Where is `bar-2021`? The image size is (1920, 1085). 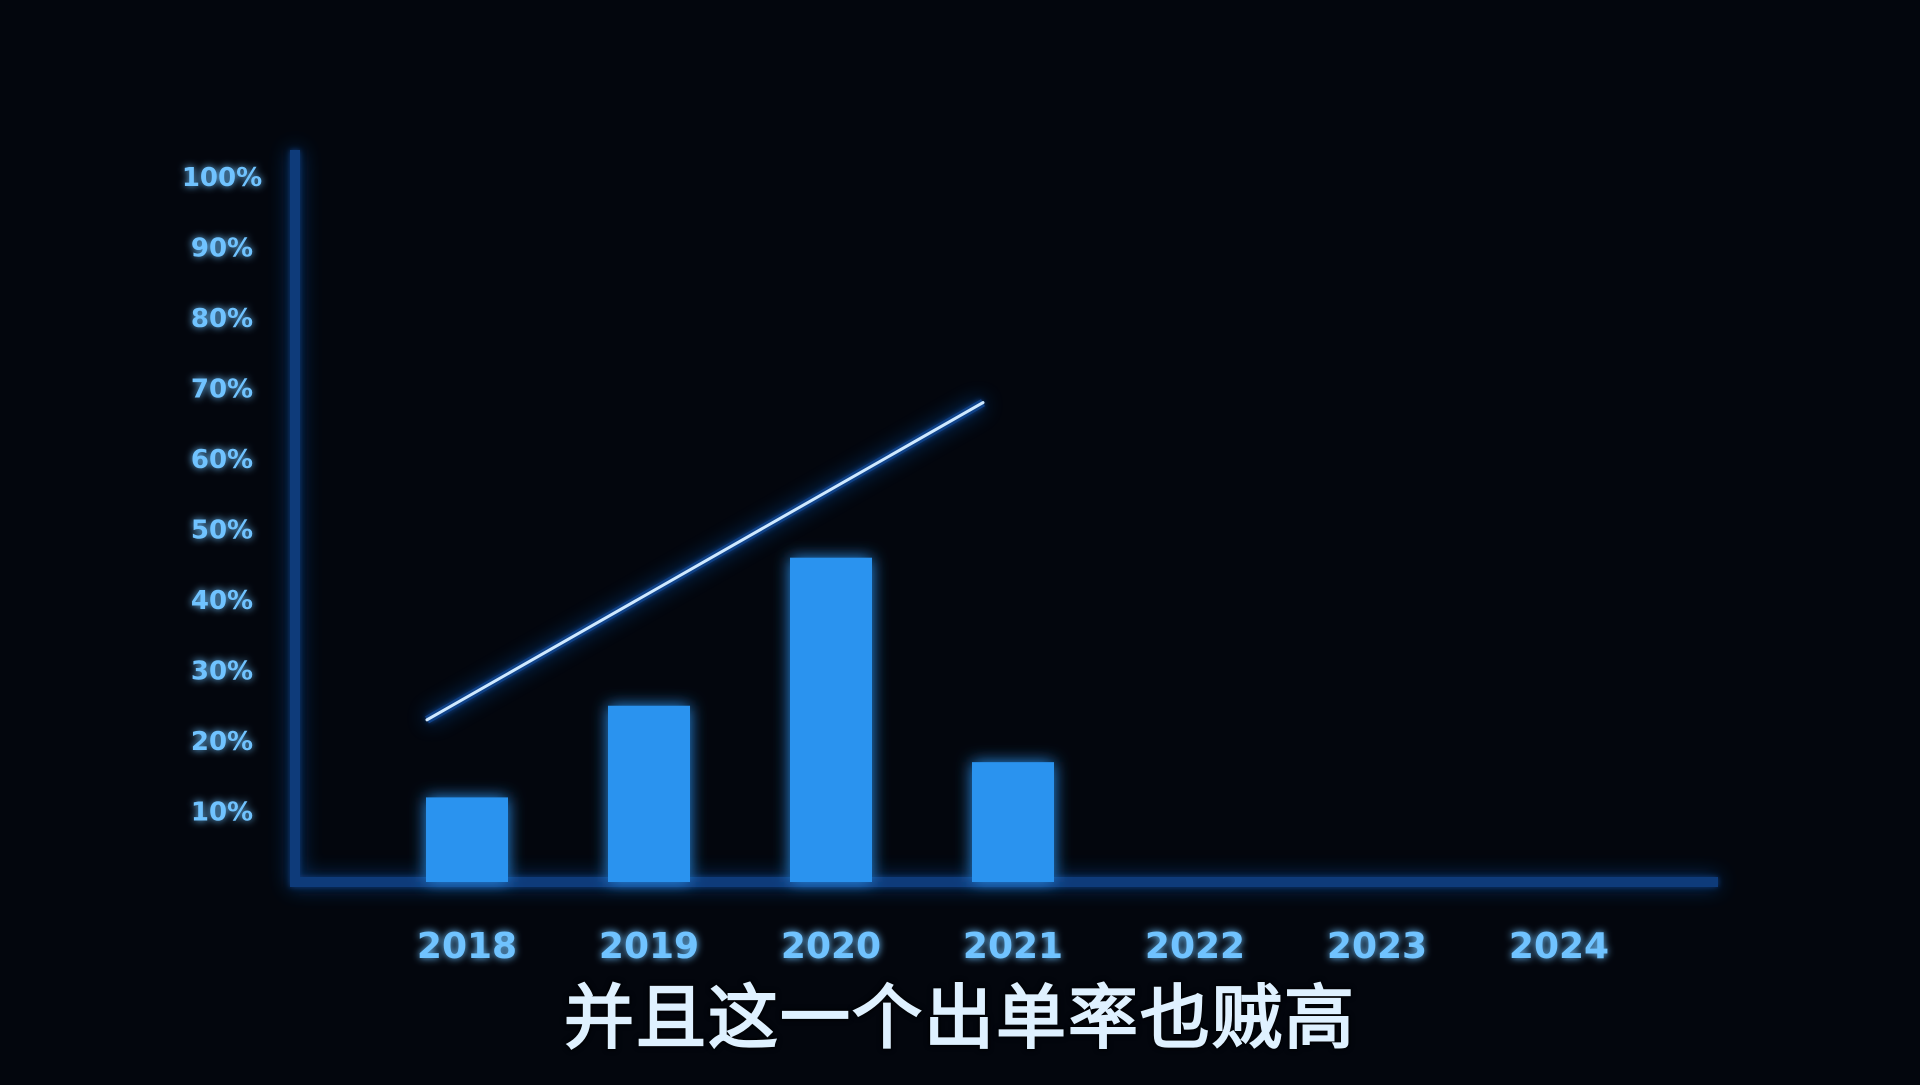
bar-2021 is located at coordinates (1013, 822).